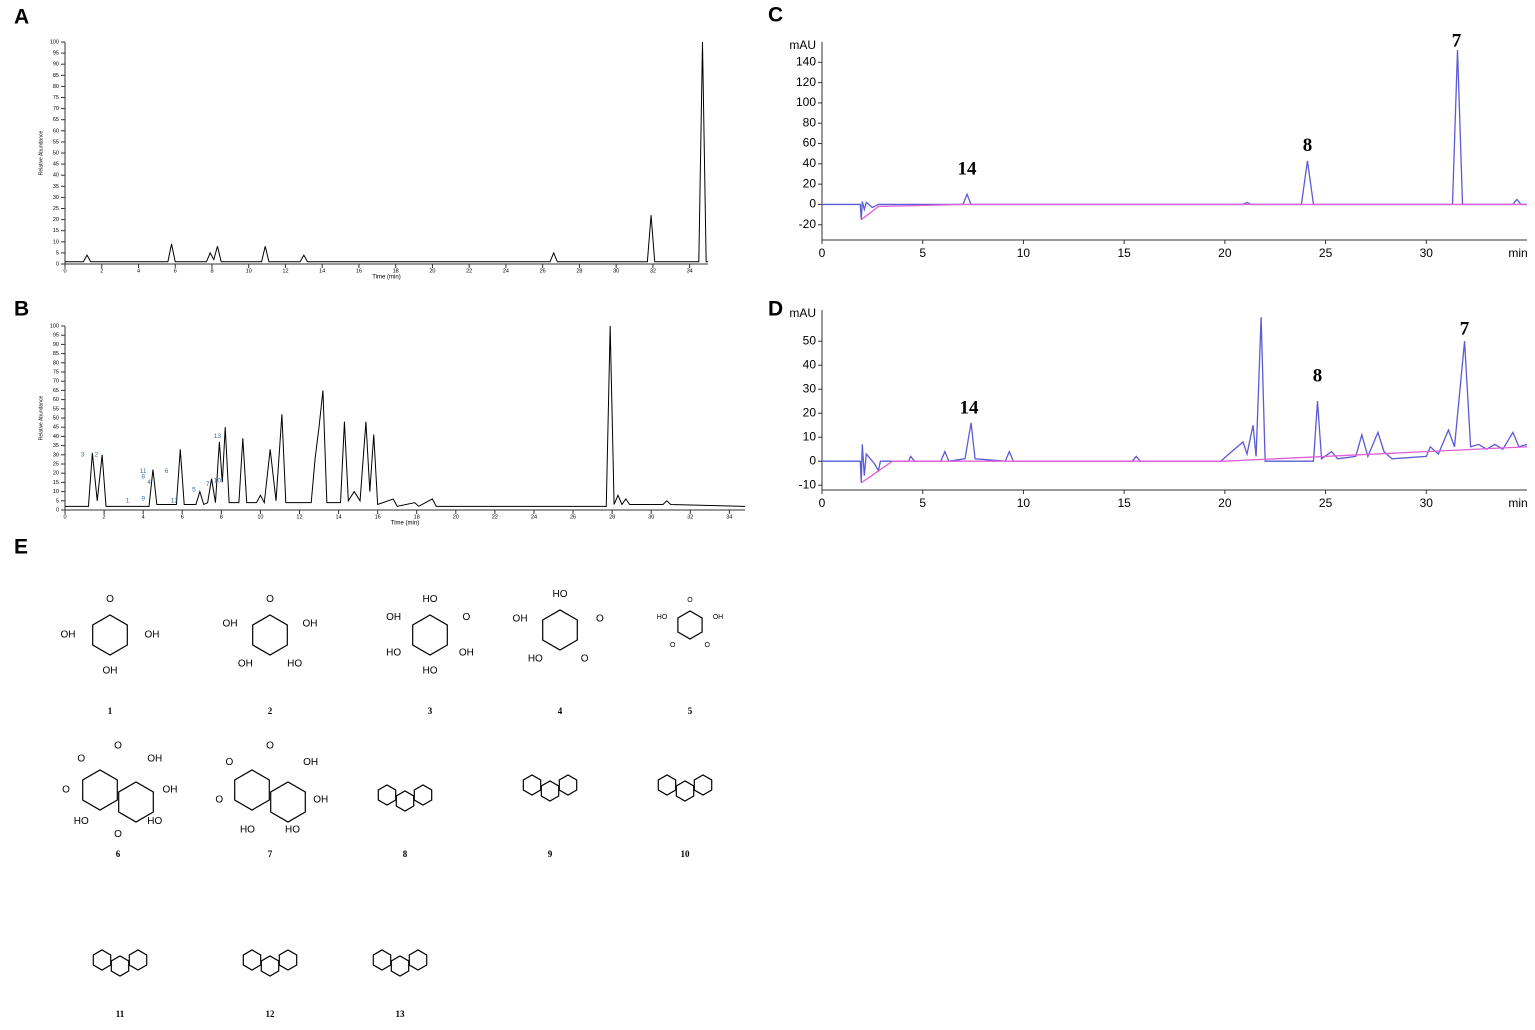 The image size is (1535, 1030). I want to click on x-tick-label: 28, so click(579, 271).